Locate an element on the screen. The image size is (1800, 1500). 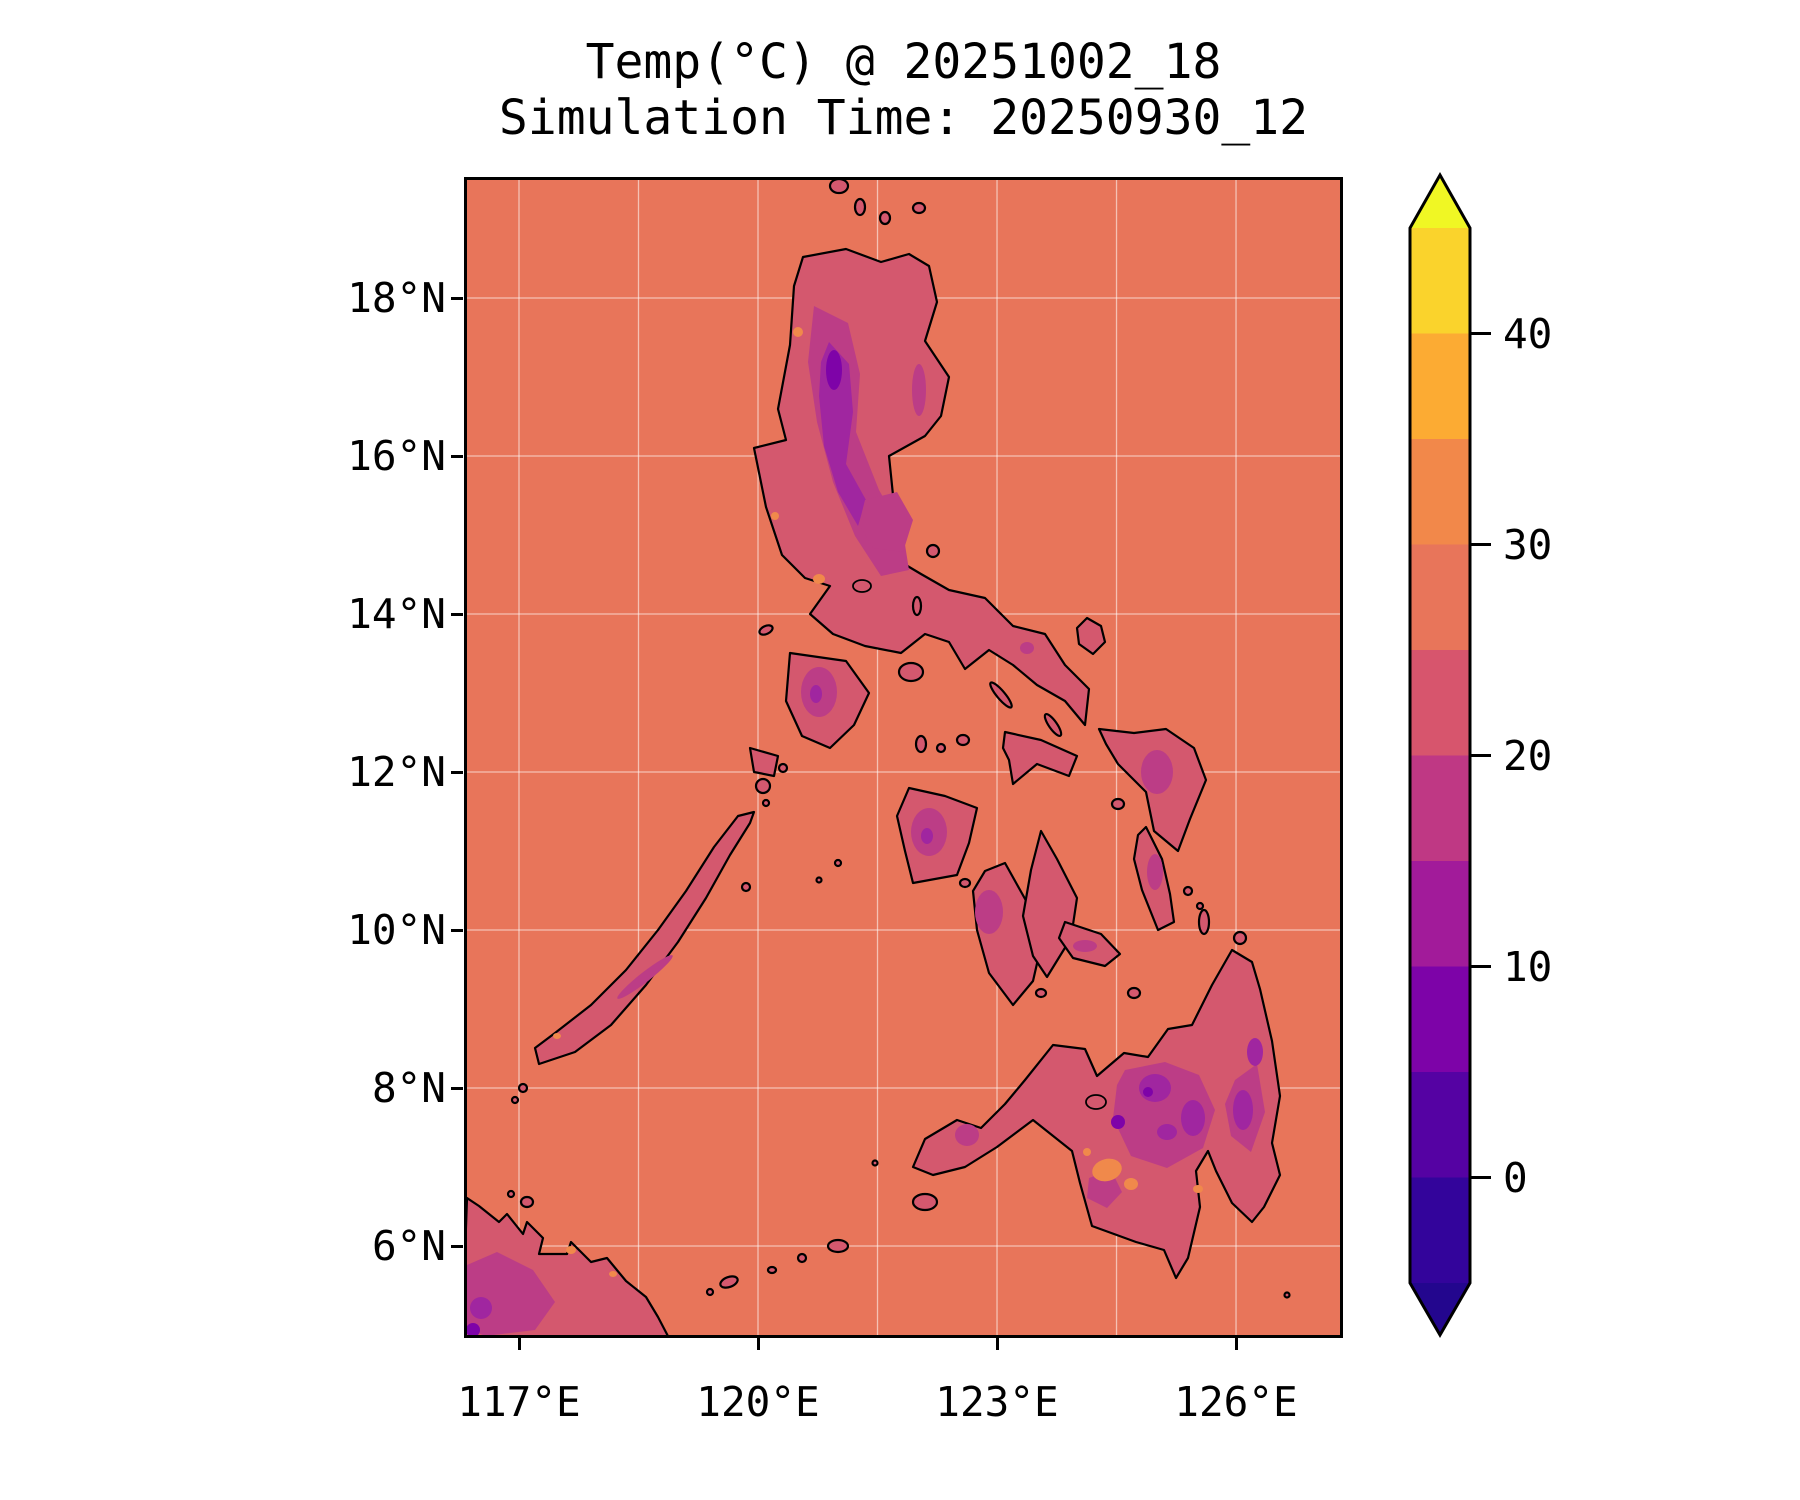
islet-sarangani is located at coordinates (1287, 1295).